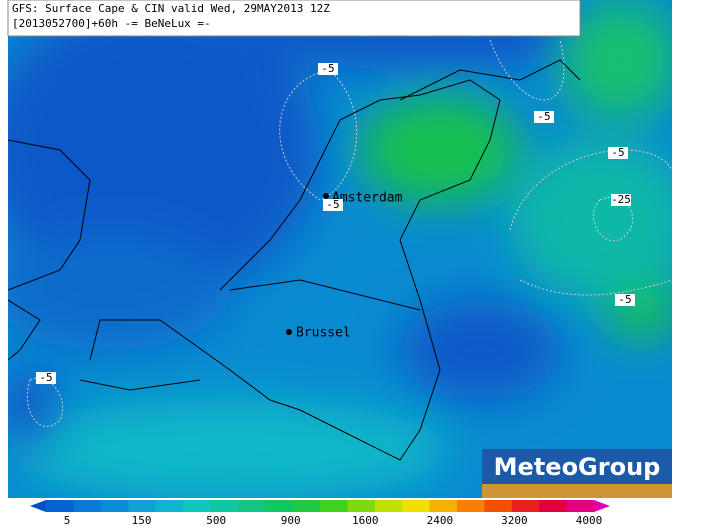  Describe the element at coordinates (142, 520) in the screenshot. I see `colorbar-label: 150` at that location.